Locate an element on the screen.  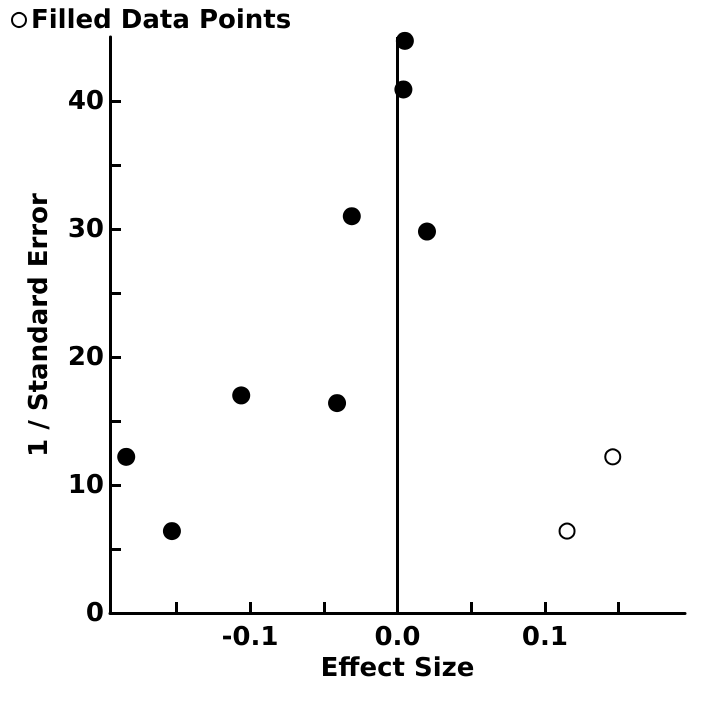
x-tick-label: -0.1 is located at coordinates (250, 637).